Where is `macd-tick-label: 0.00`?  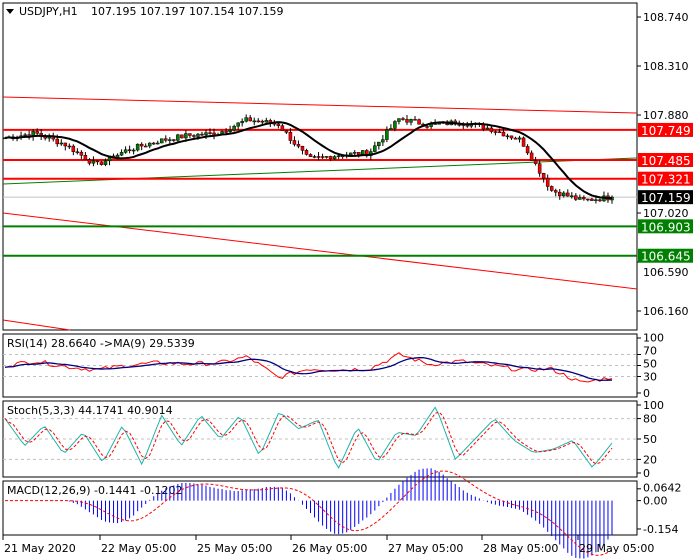 macd-tick-label: 0.00 is located at coordinates (655, 501).